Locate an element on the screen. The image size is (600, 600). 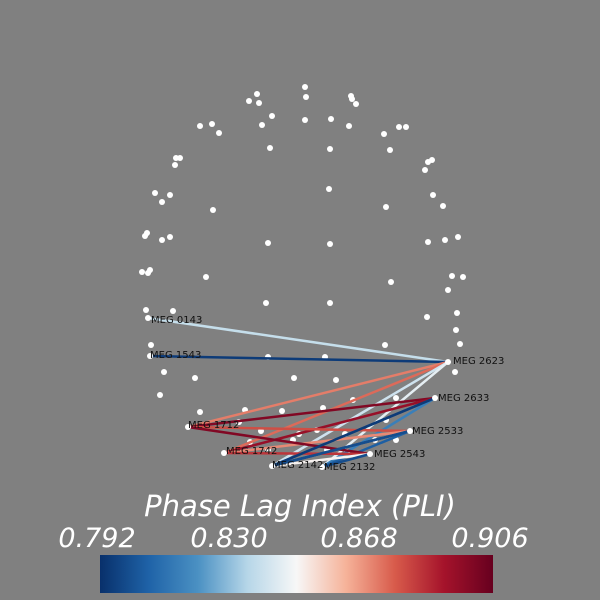
label-meg-2633: MEG 2633 is located at coordinates (463, 398).